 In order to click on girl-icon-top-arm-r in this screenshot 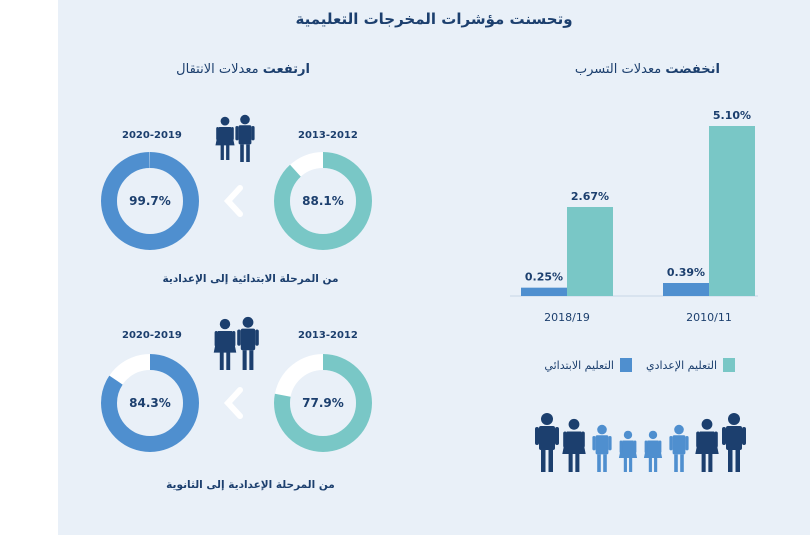, I will do `click(232, 134)`.